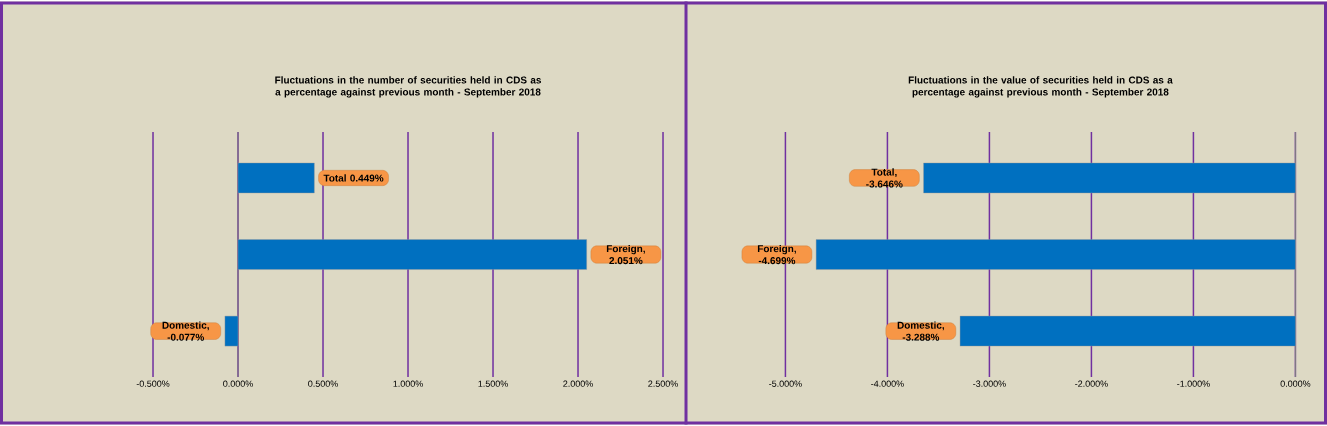 The image size is (1327, 426). Describe the element at coordinates (578, 383) in the screenshot. I see `x-tick-label: 2.000%` at that location.